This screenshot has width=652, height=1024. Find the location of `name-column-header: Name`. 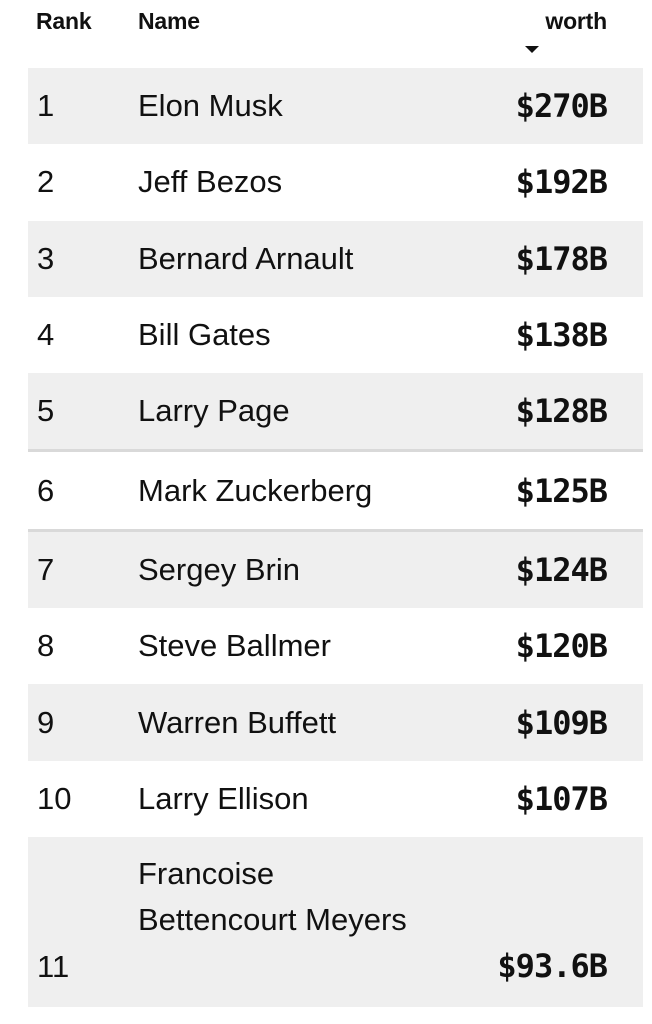

name-column-header: Name is located at coordinates (169, 21).